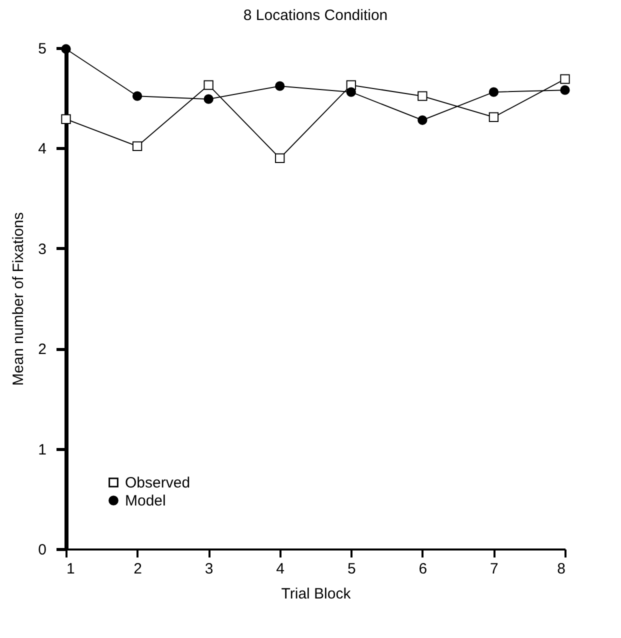 The image size is (621, 638). I want to click on legend-label: Observed, so click(157, 483).